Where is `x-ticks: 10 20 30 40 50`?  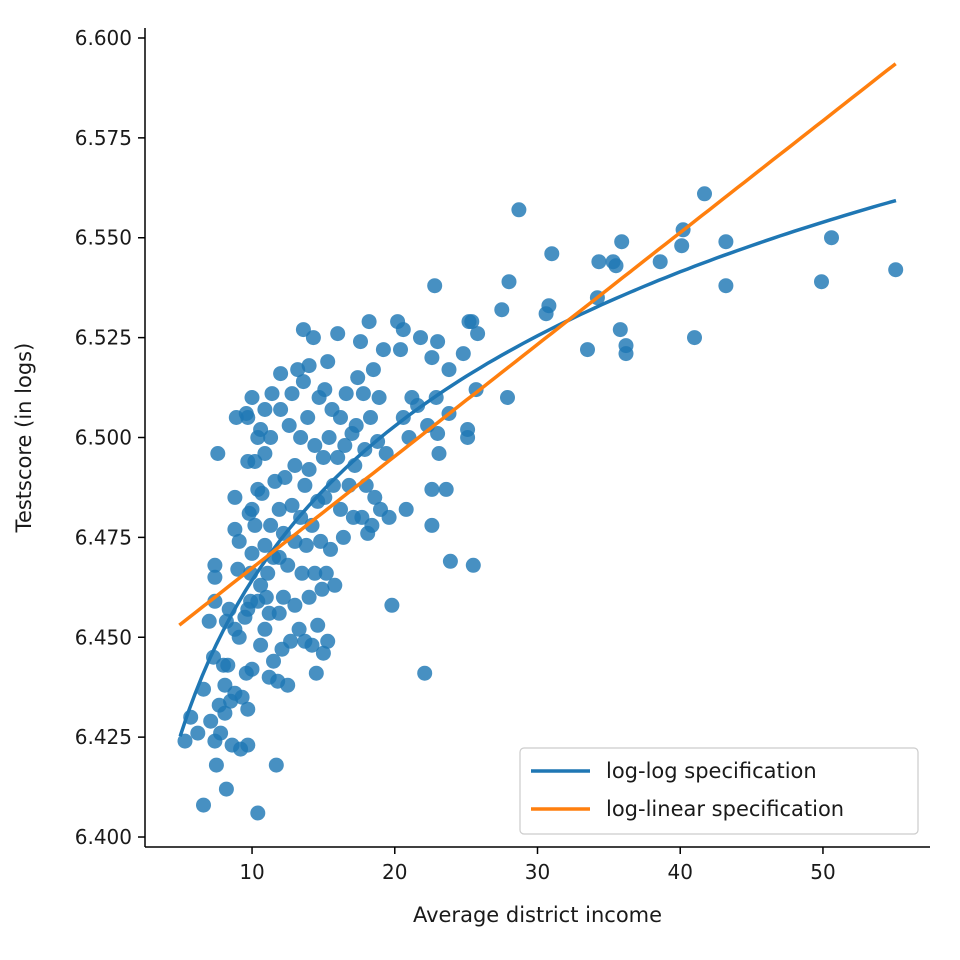
x-ticks: 10 20 30 40 50 is located at coordinates (537, 865).